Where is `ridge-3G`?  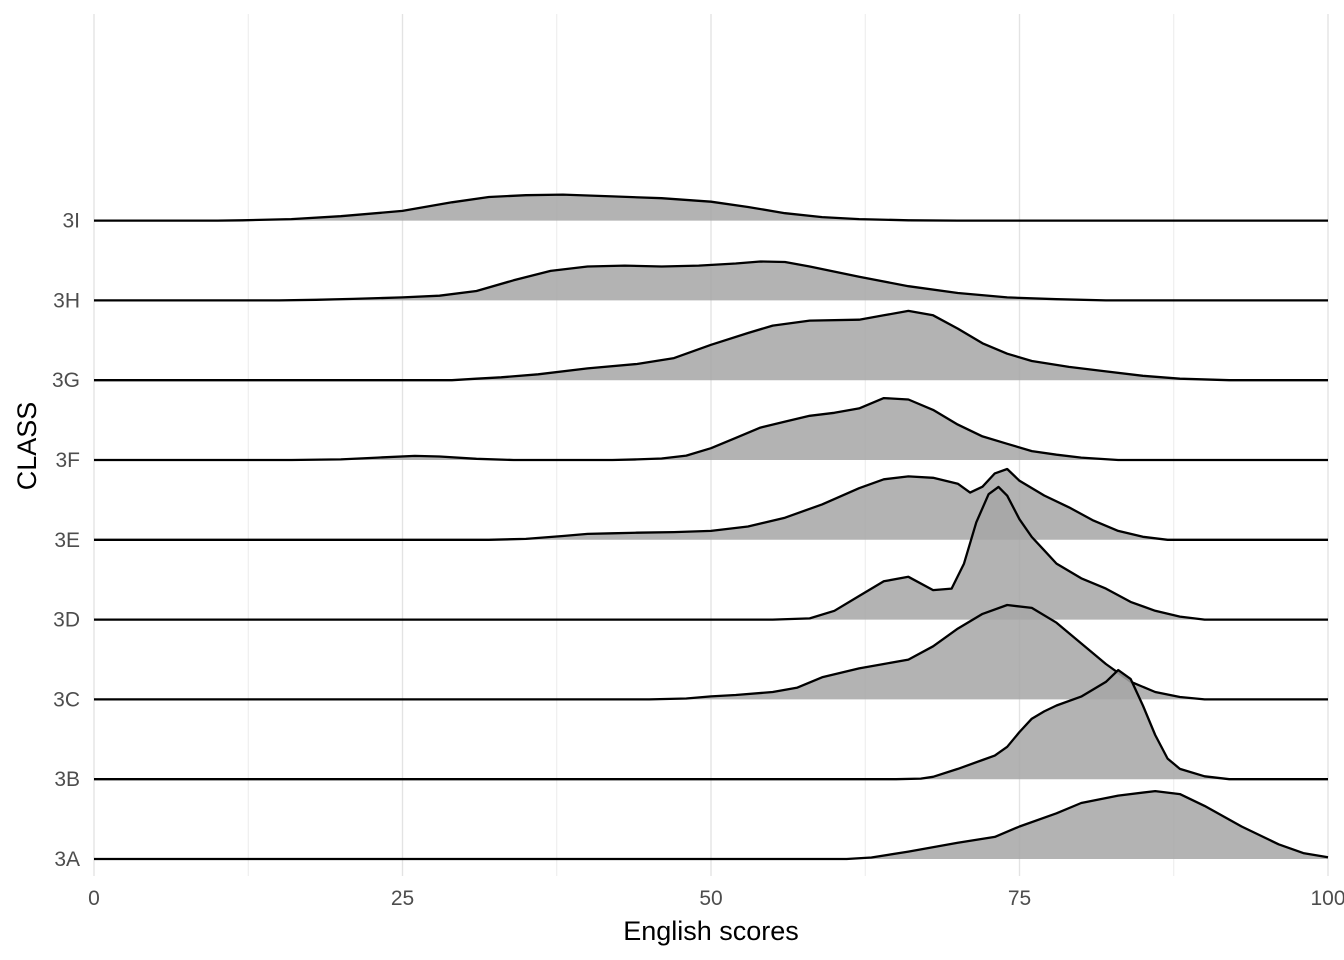
ridge-3G is located at coordinates (711, 345).